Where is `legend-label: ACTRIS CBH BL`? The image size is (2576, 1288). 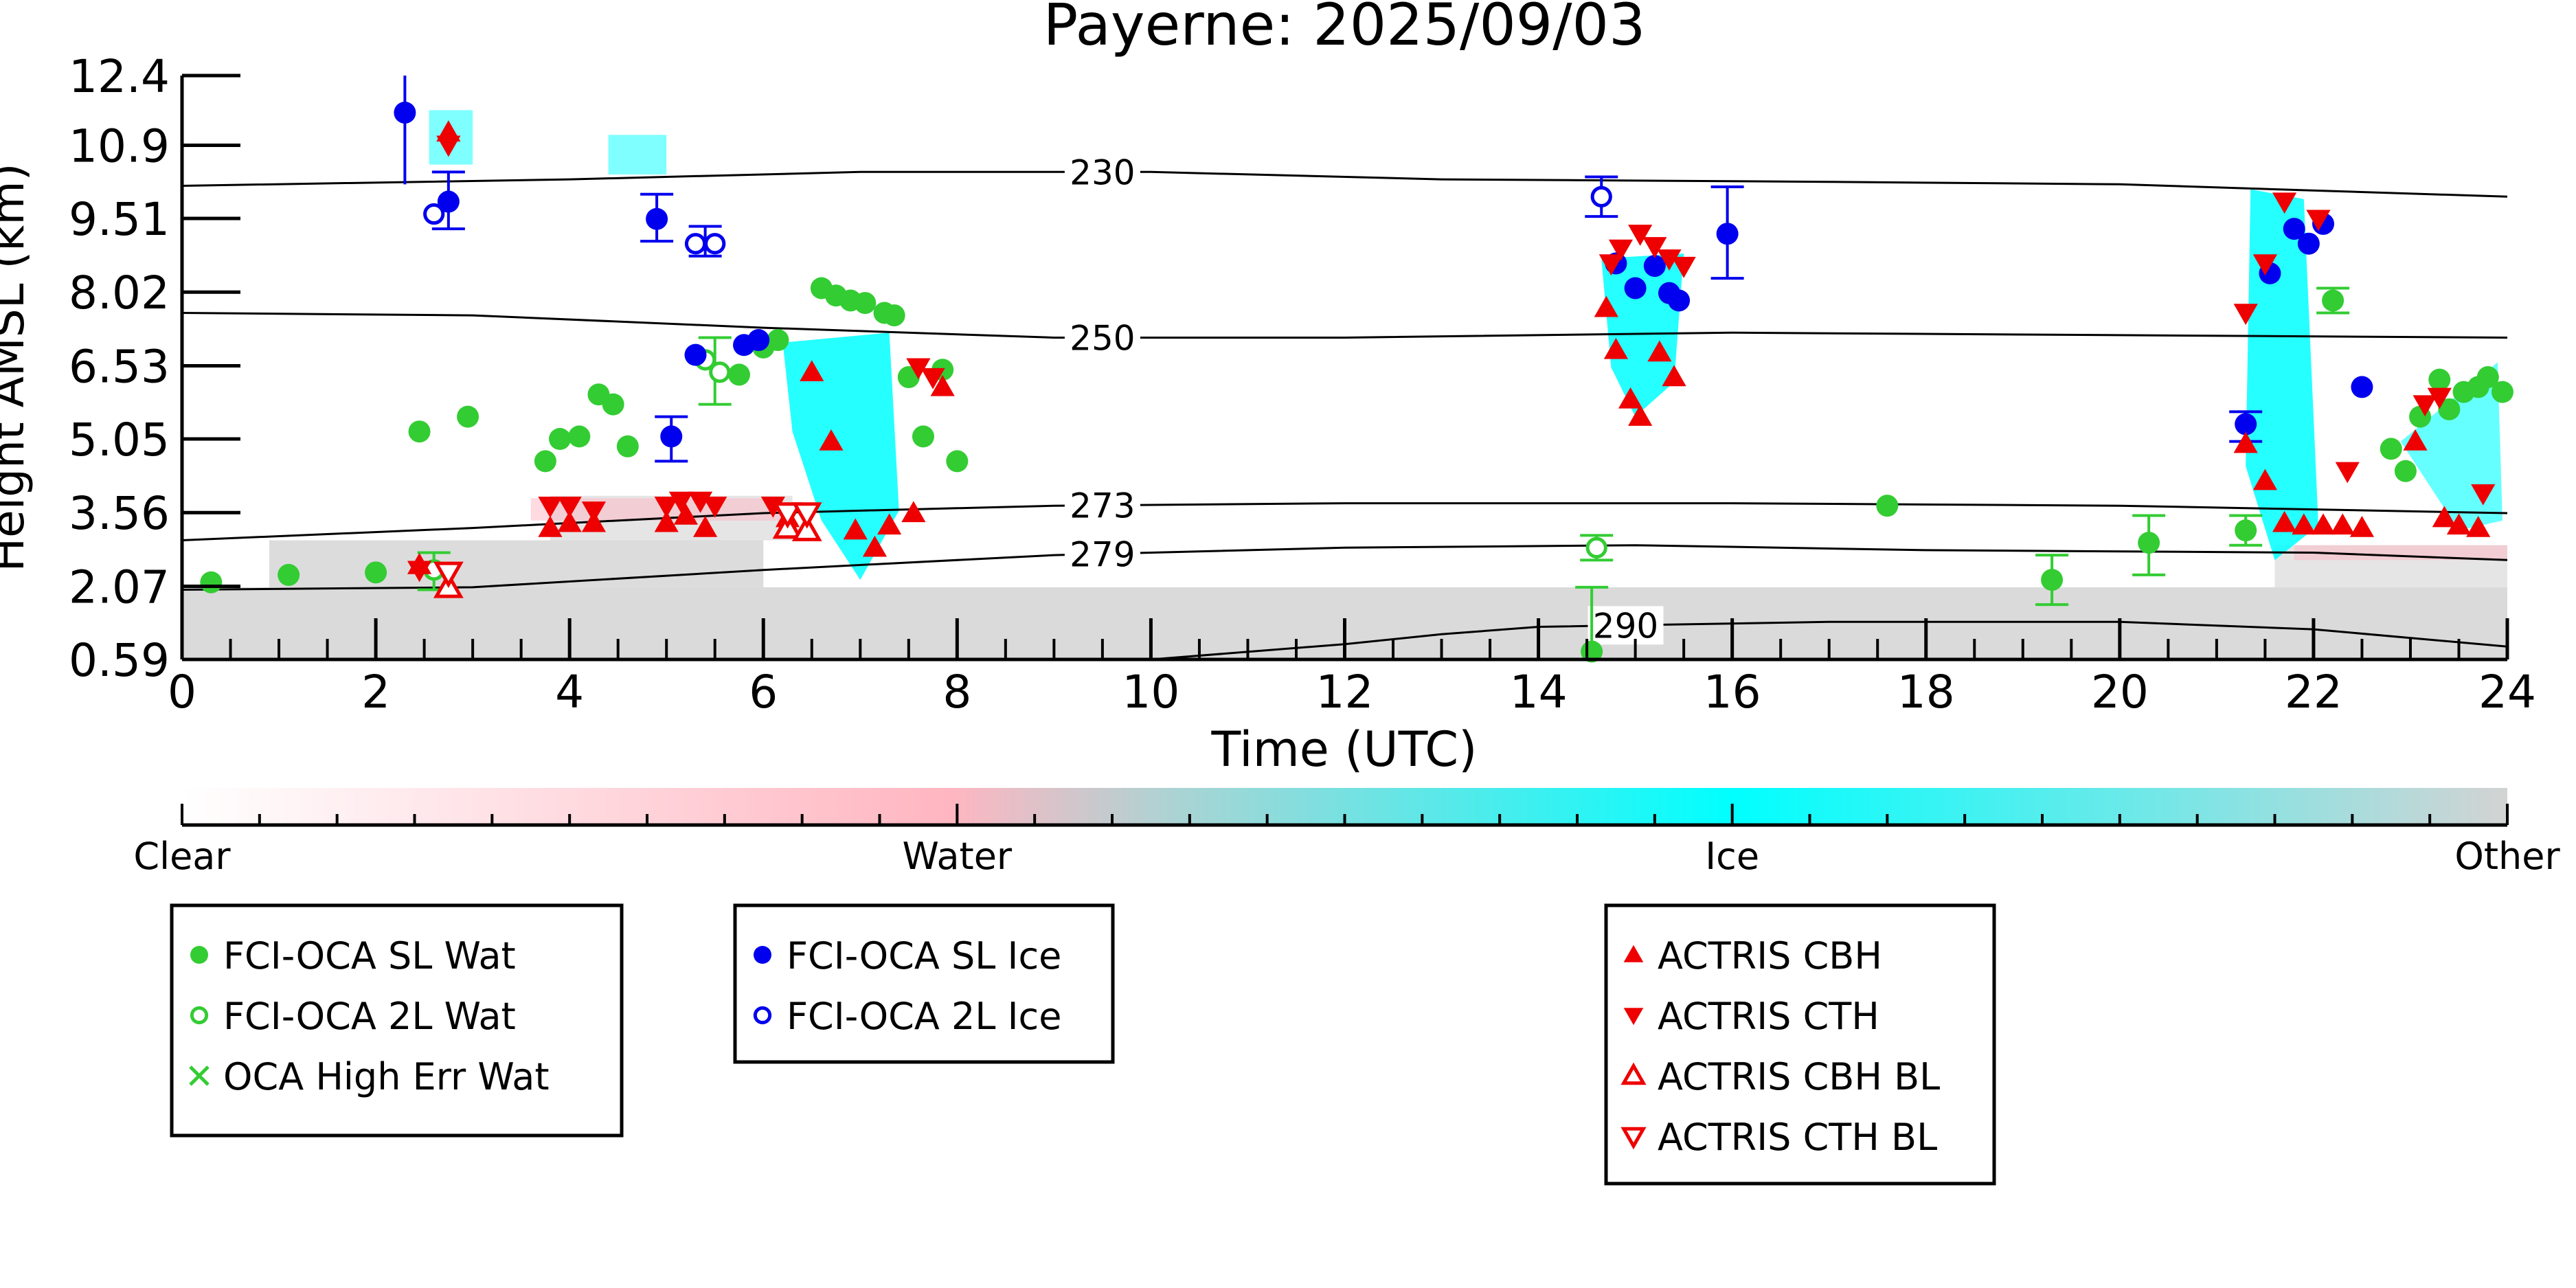 legend-label: ACTRIS CBH BL is located at coordinates (1799, 1076).